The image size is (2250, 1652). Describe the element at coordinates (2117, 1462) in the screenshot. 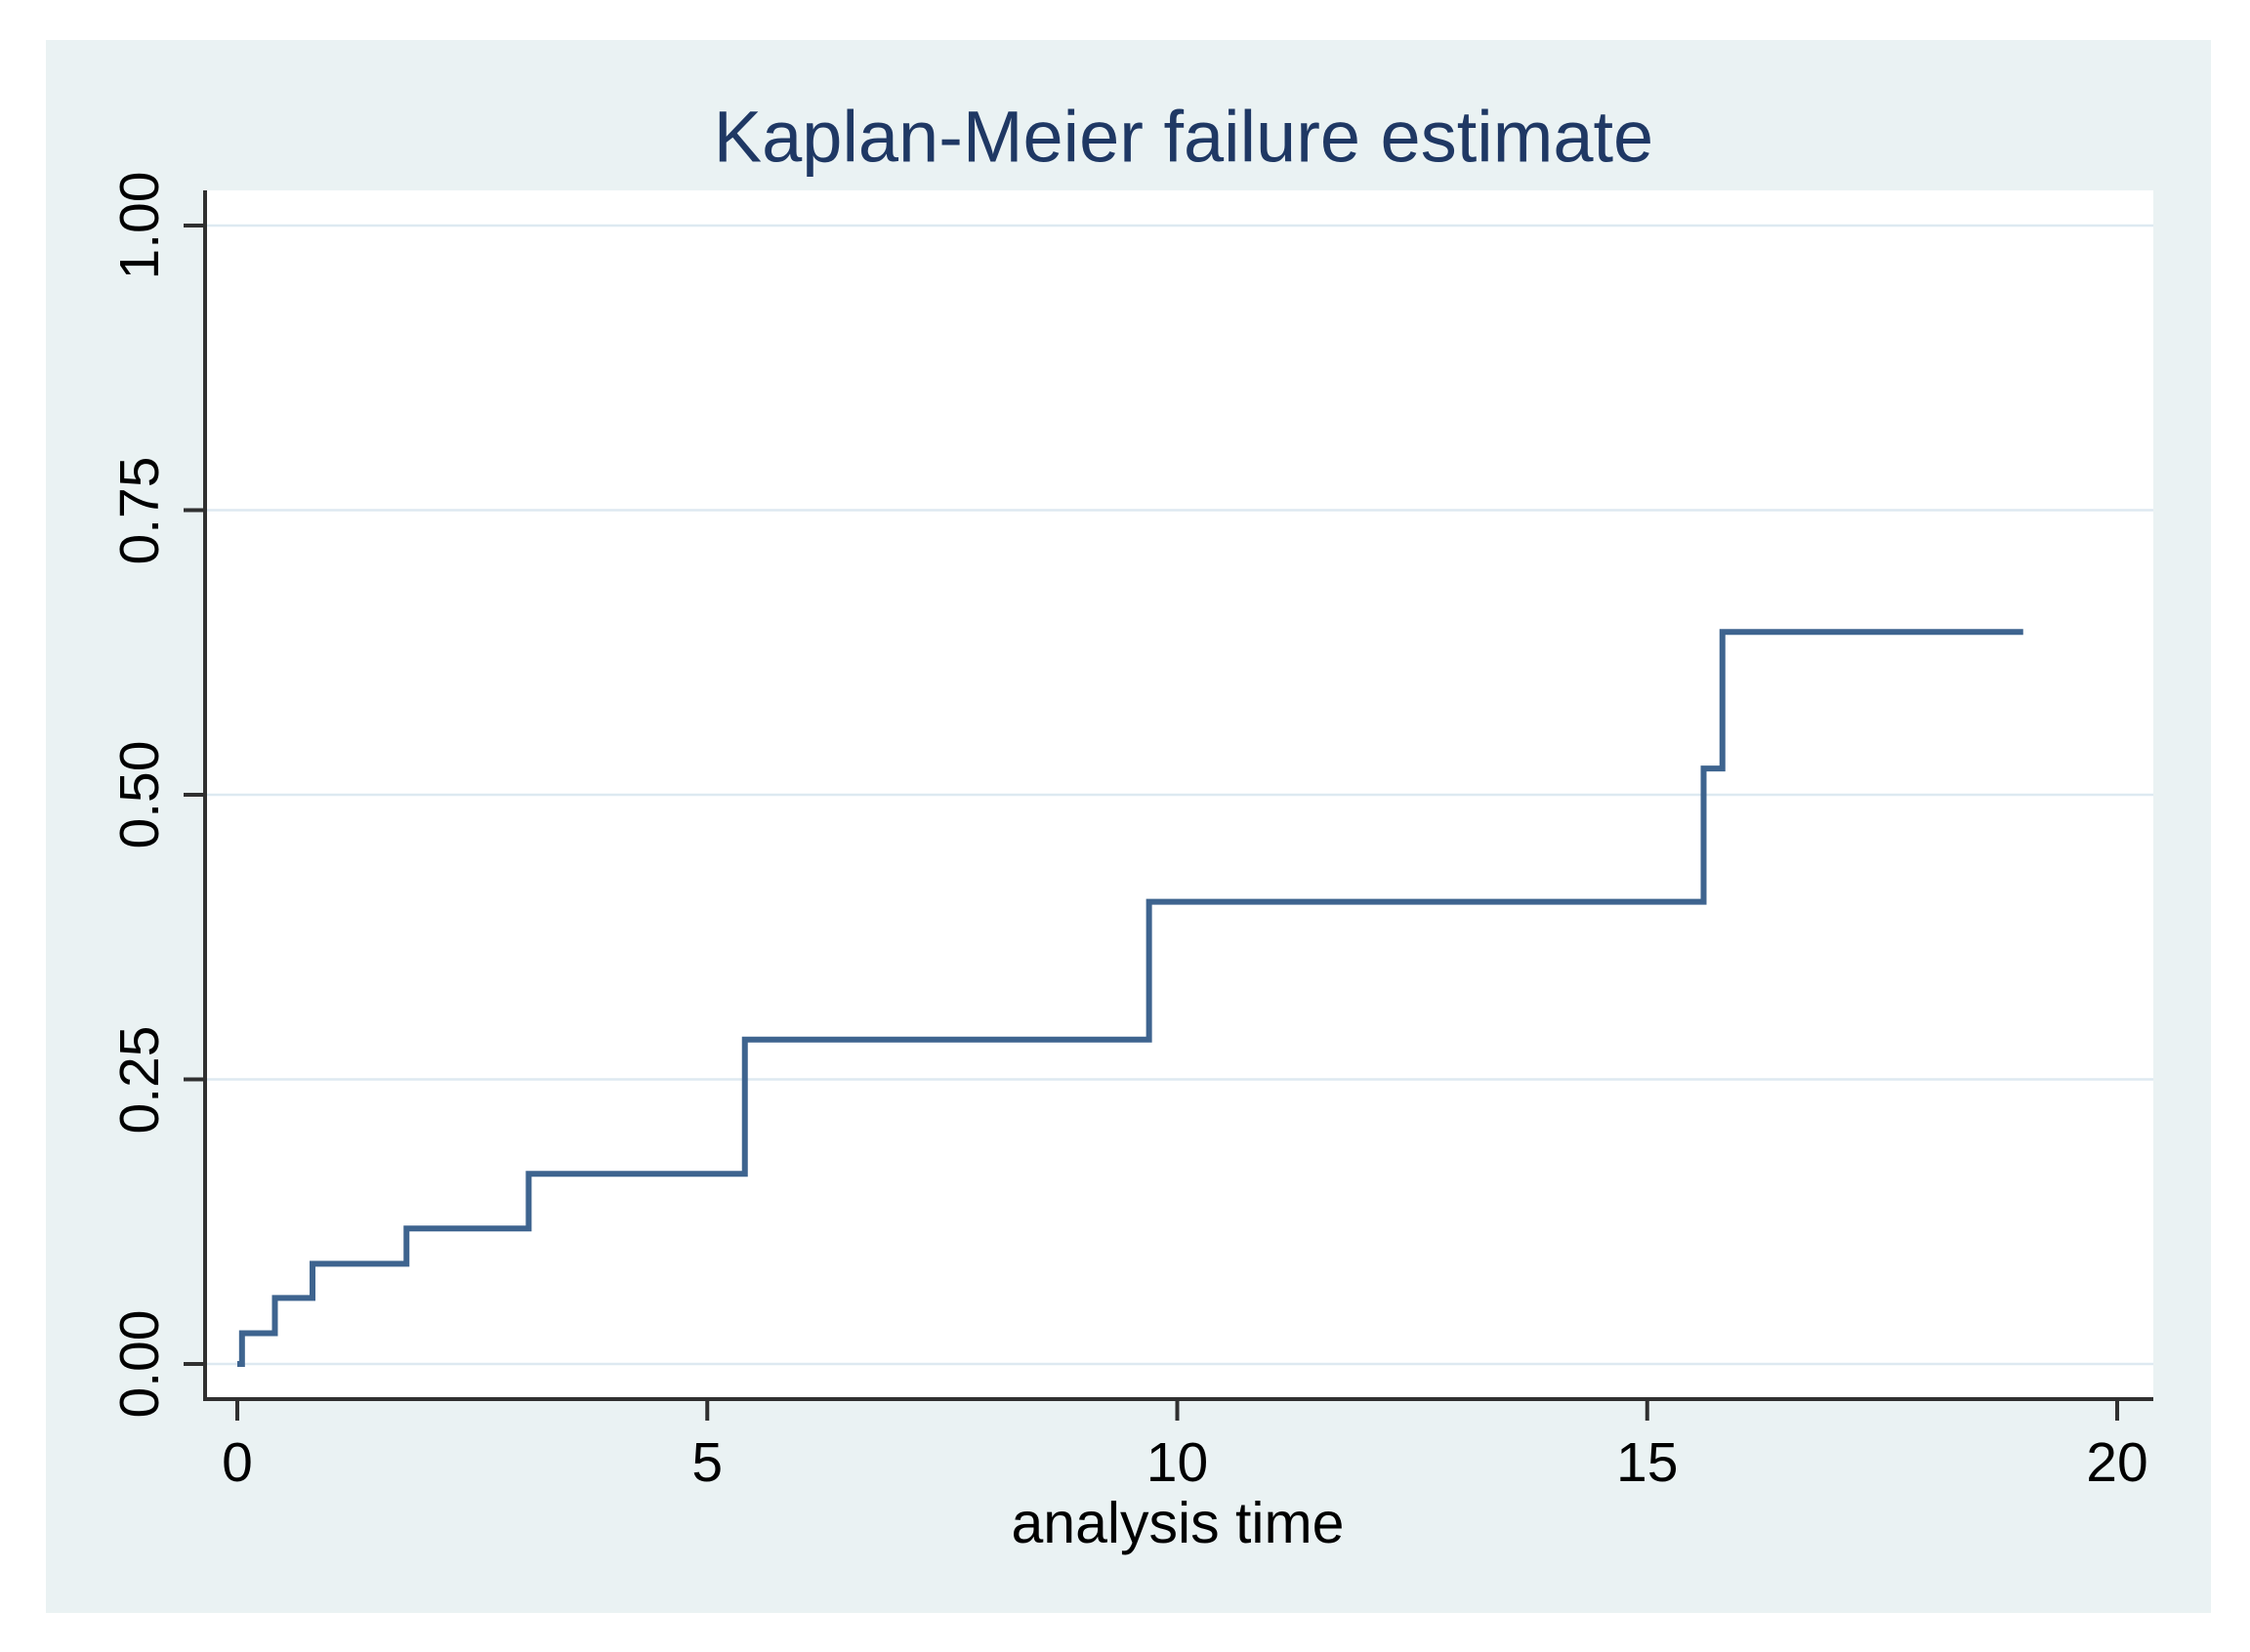

I see `x-tick-label: 20` at that location.